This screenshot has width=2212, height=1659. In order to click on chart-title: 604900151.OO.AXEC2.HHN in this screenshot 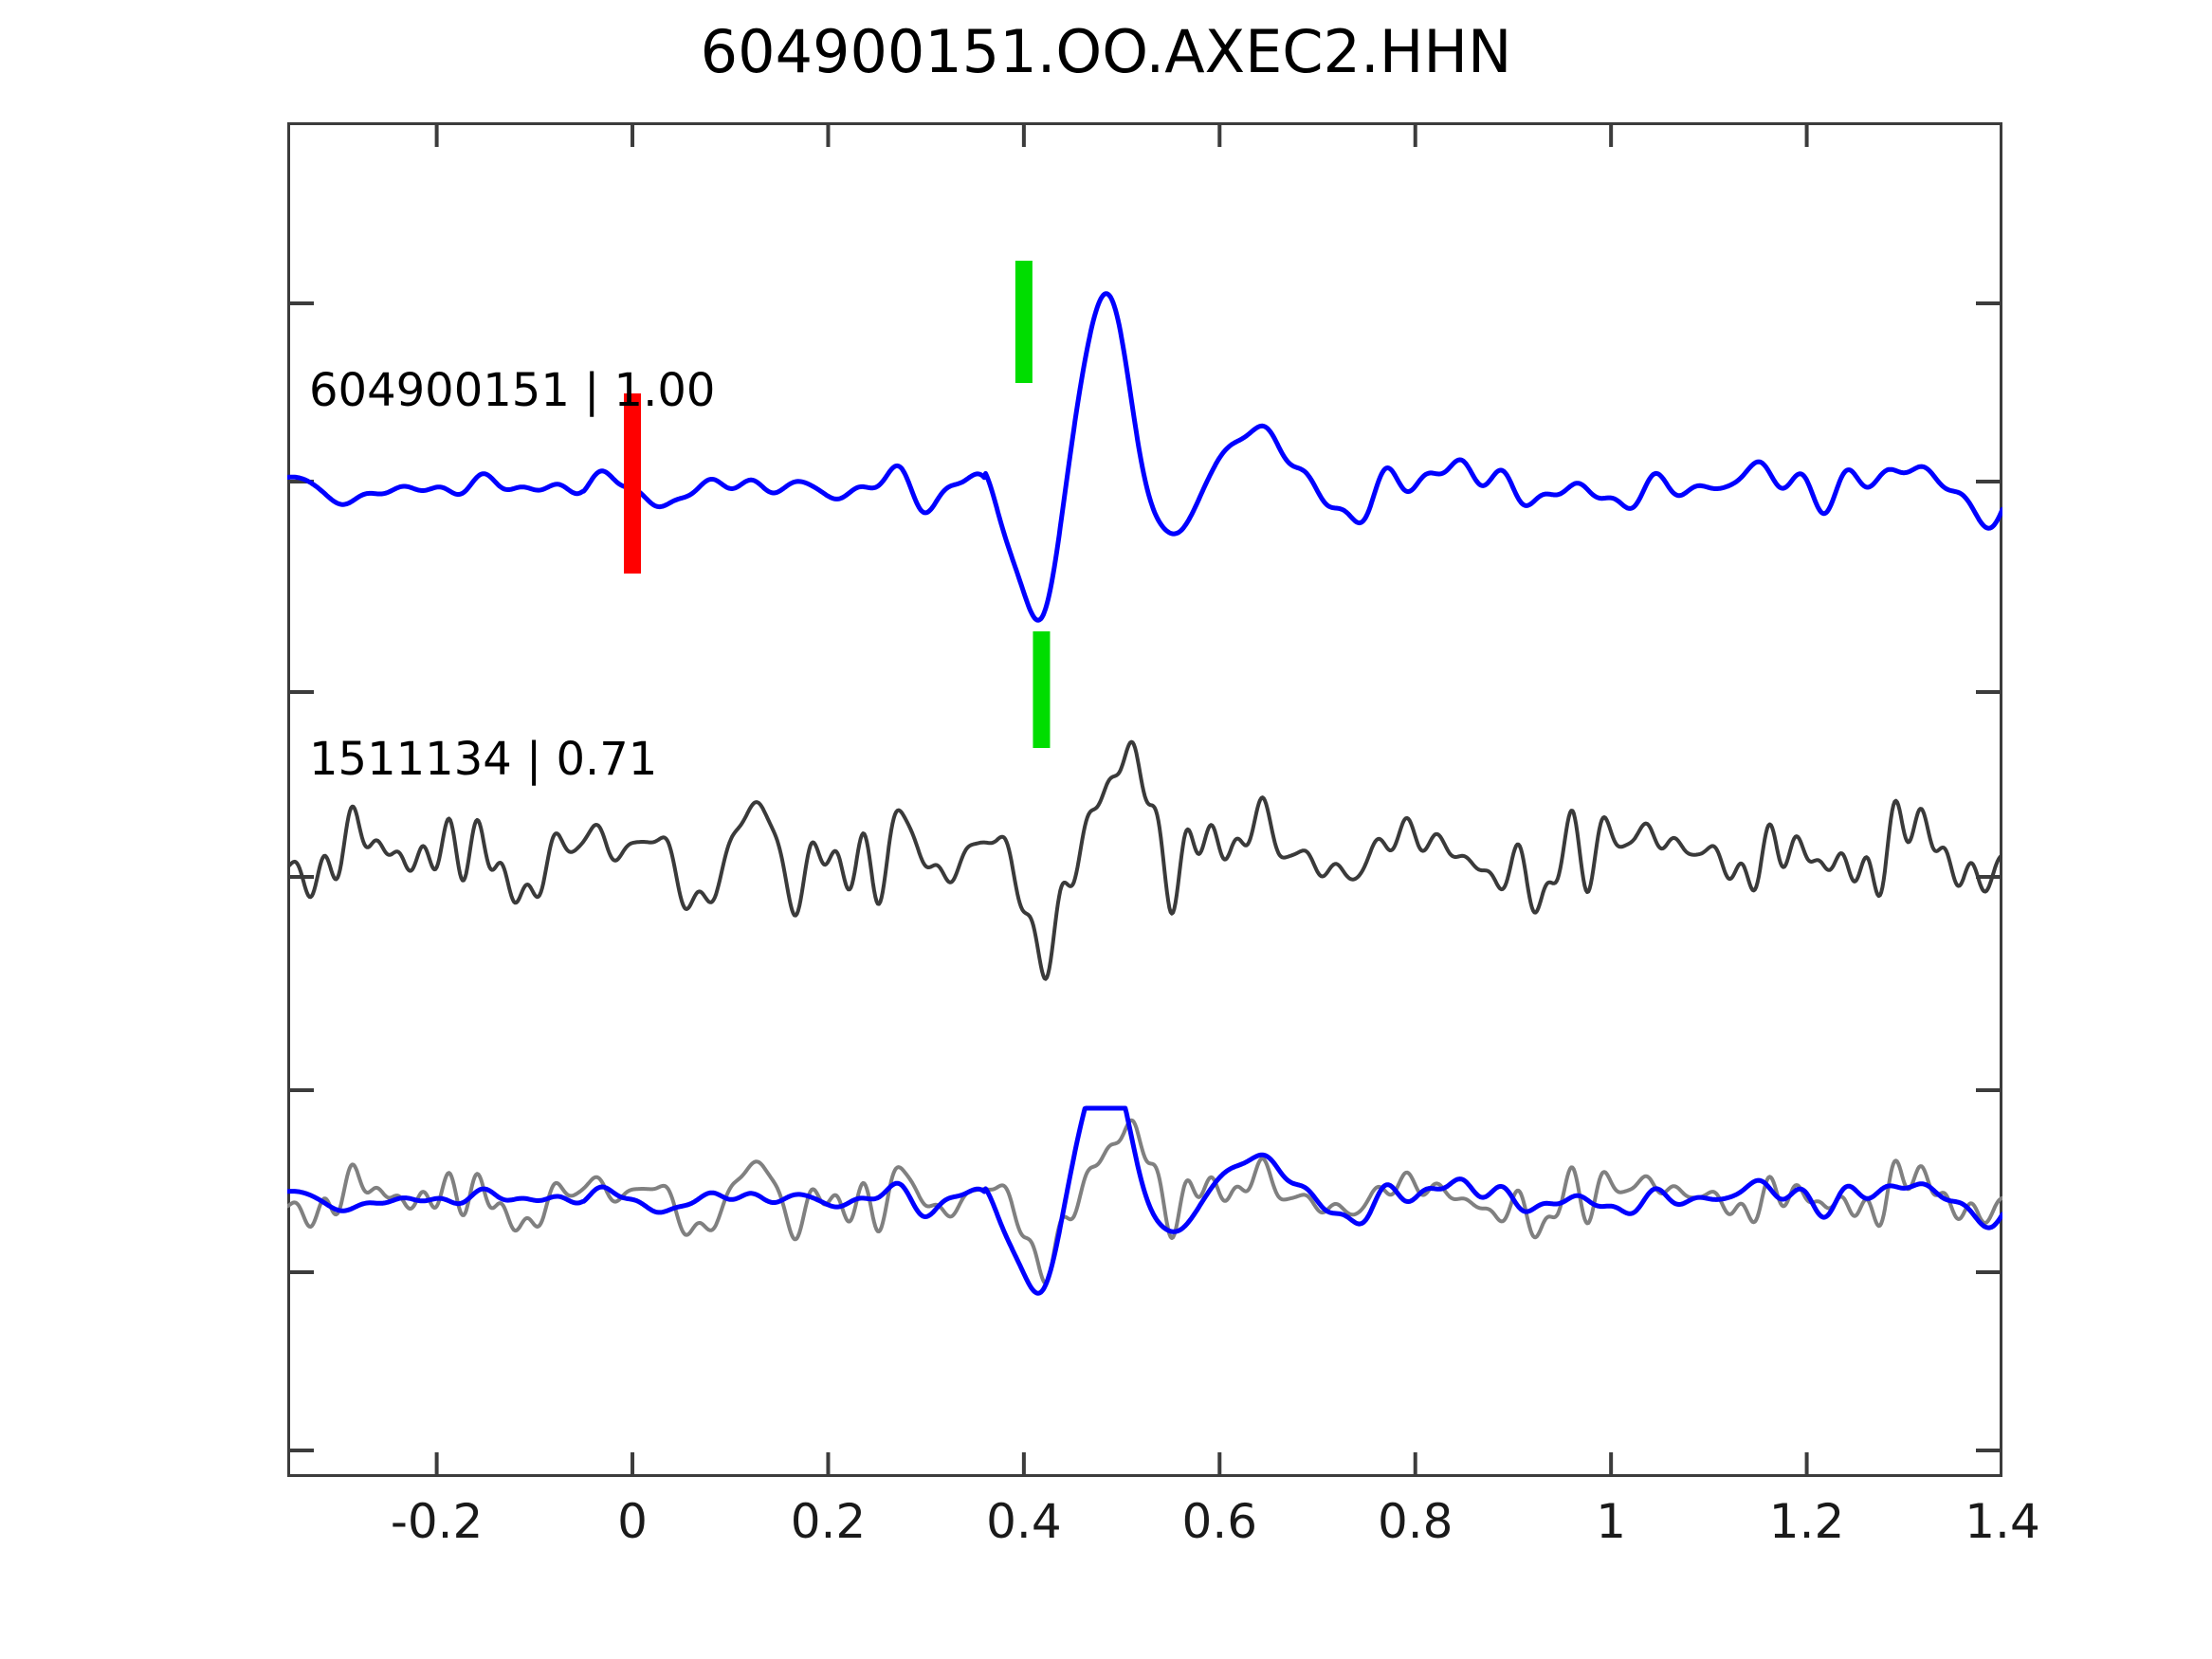, I will do `click(1106, 51)`.